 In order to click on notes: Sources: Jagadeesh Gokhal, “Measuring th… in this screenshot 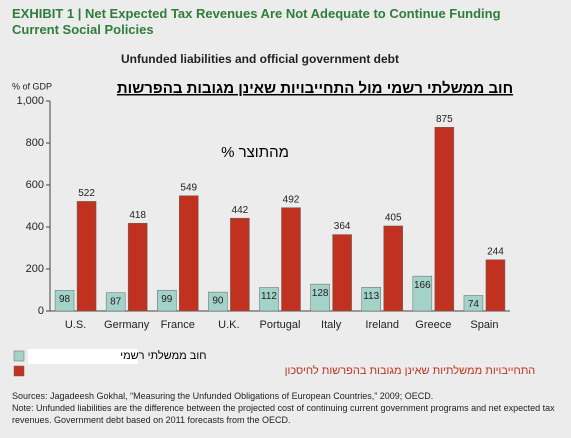, I will do `click(287, 408)`.